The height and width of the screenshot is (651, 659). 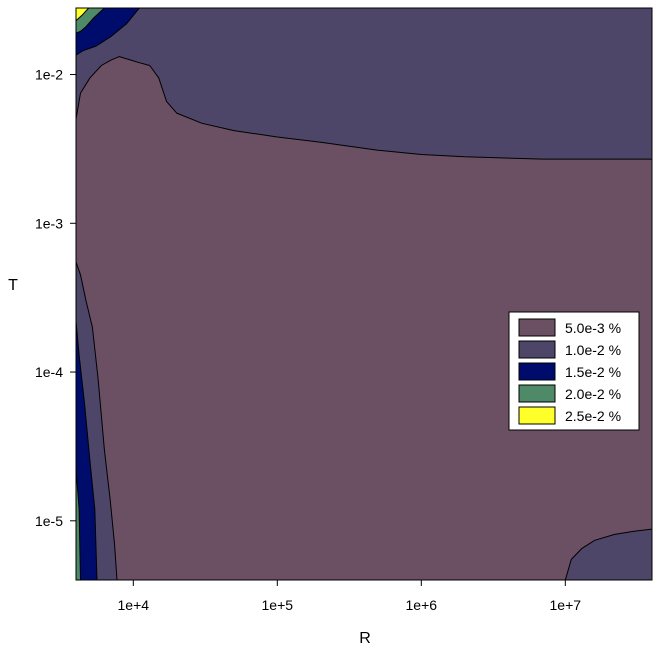 What do you see at coordinates (593, 350) in the screenshot?
I see `legend-label: 1.0e-2 %` at bounding box center [593, 350].